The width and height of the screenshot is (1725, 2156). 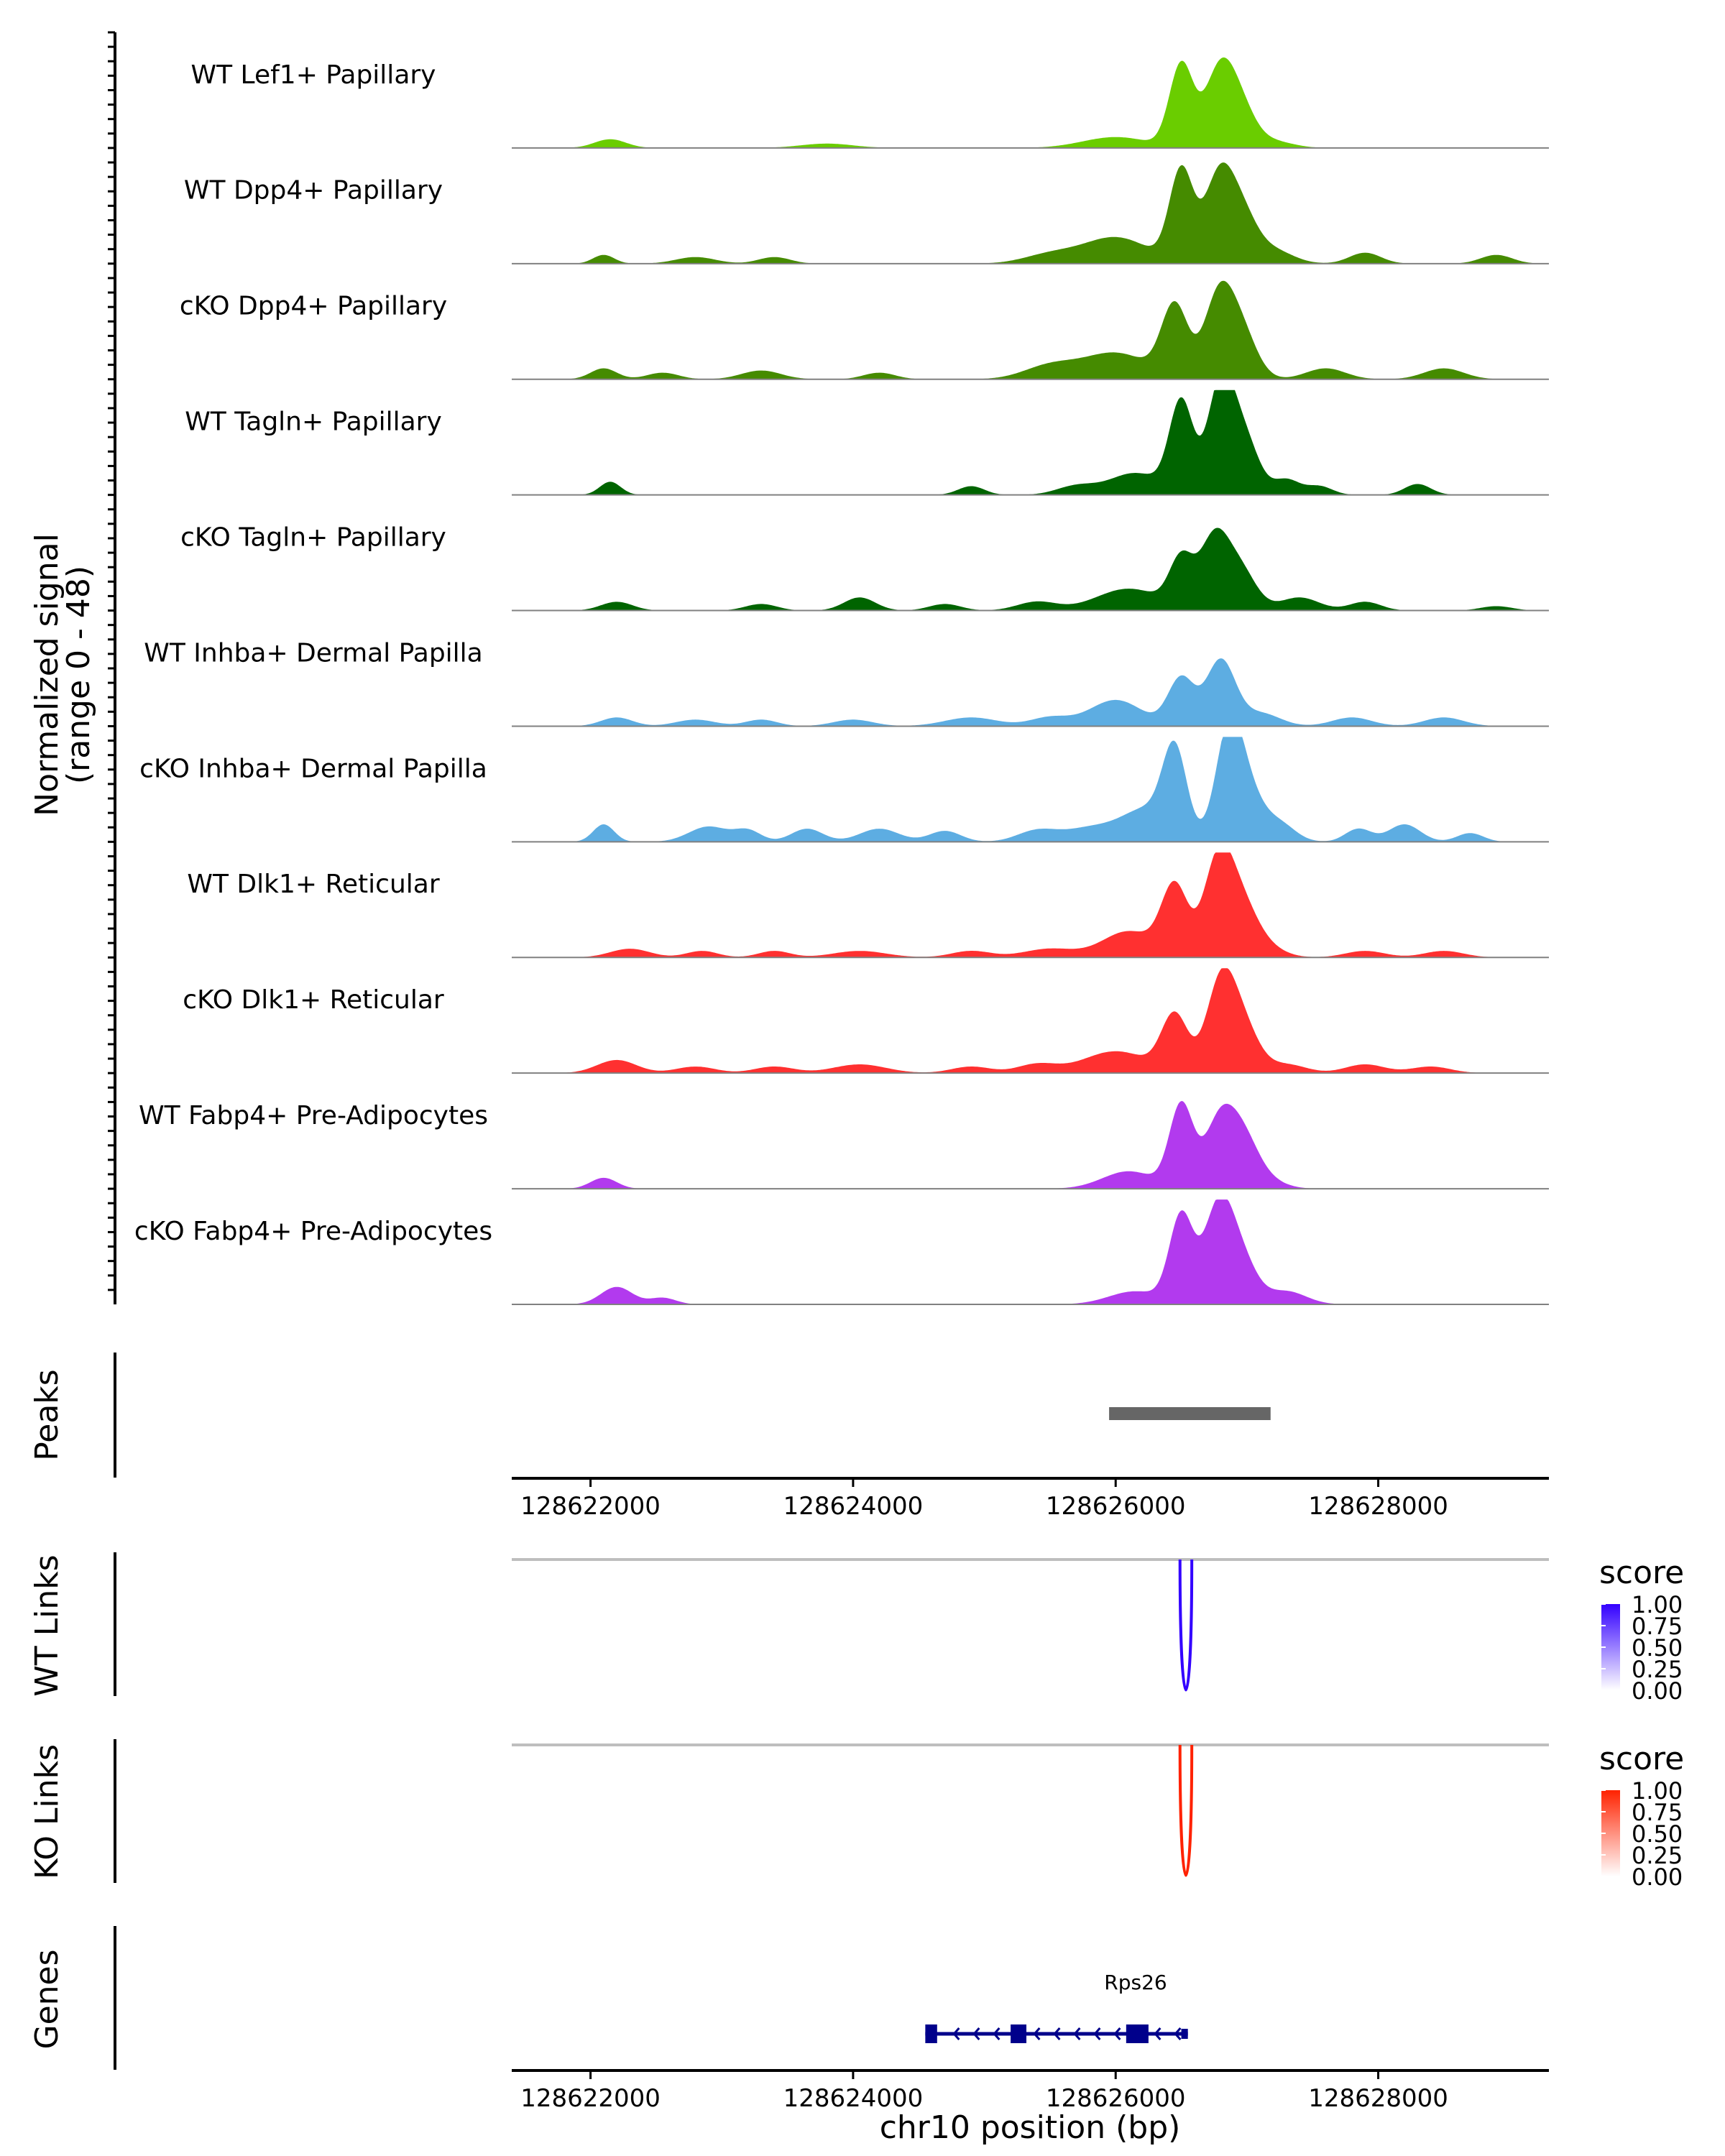 I want to click on coverage-track: WT Dlk1+ Reticular, so click(x=828, y=900).